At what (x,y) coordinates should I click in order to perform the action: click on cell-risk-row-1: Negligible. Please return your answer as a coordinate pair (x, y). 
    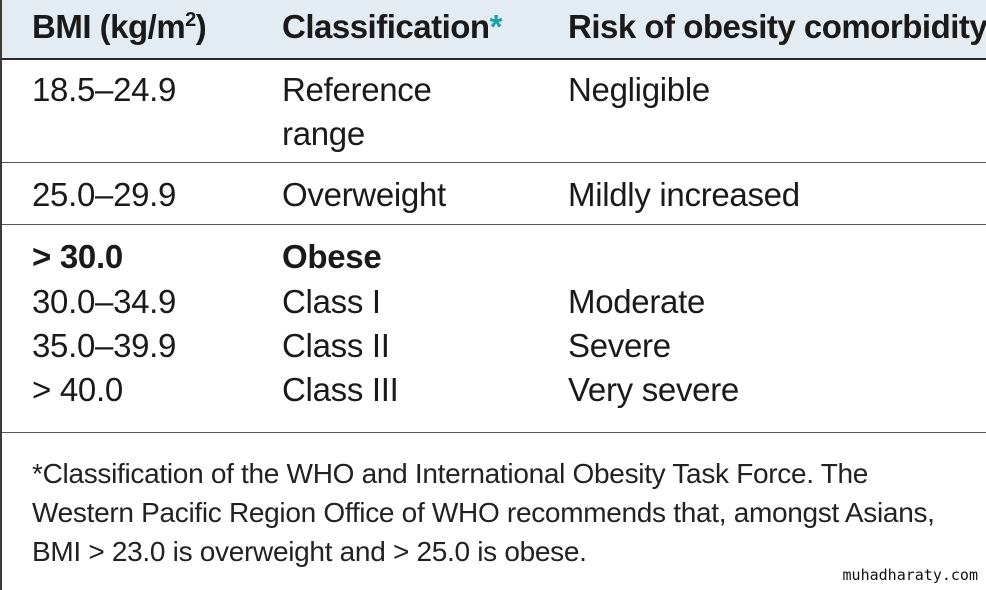
    Looking at the image, I should click on (639, 89).